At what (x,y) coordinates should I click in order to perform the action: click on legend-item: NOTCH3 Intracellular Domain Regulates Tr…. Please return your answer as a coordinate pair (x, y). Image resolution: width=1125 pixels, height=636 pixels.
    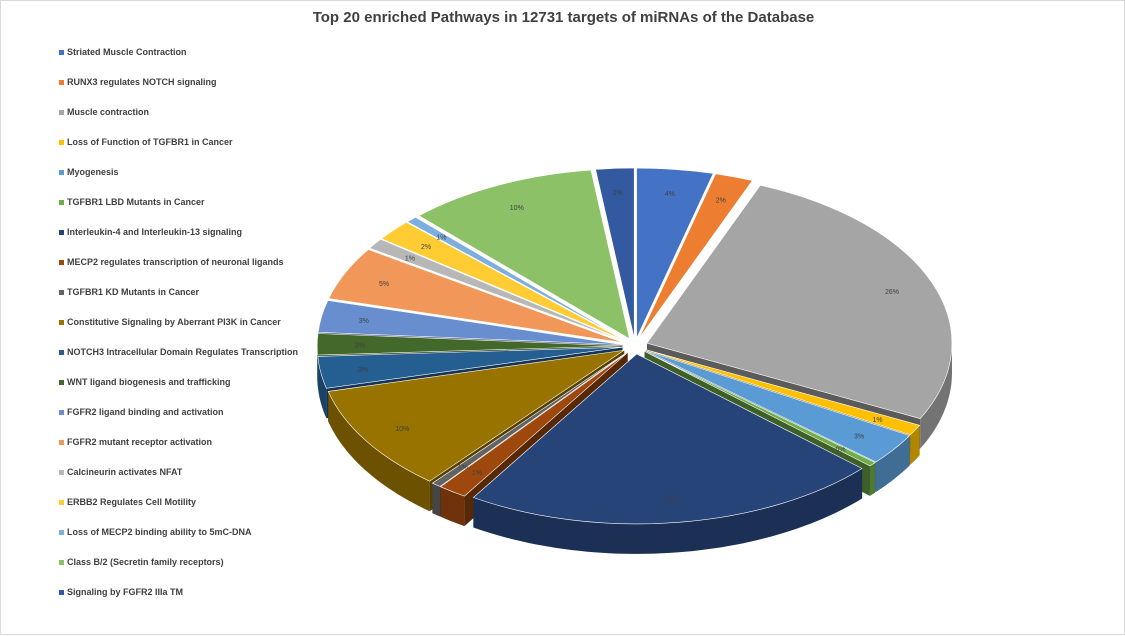
    Looking at the image, I should click on (178, 352).